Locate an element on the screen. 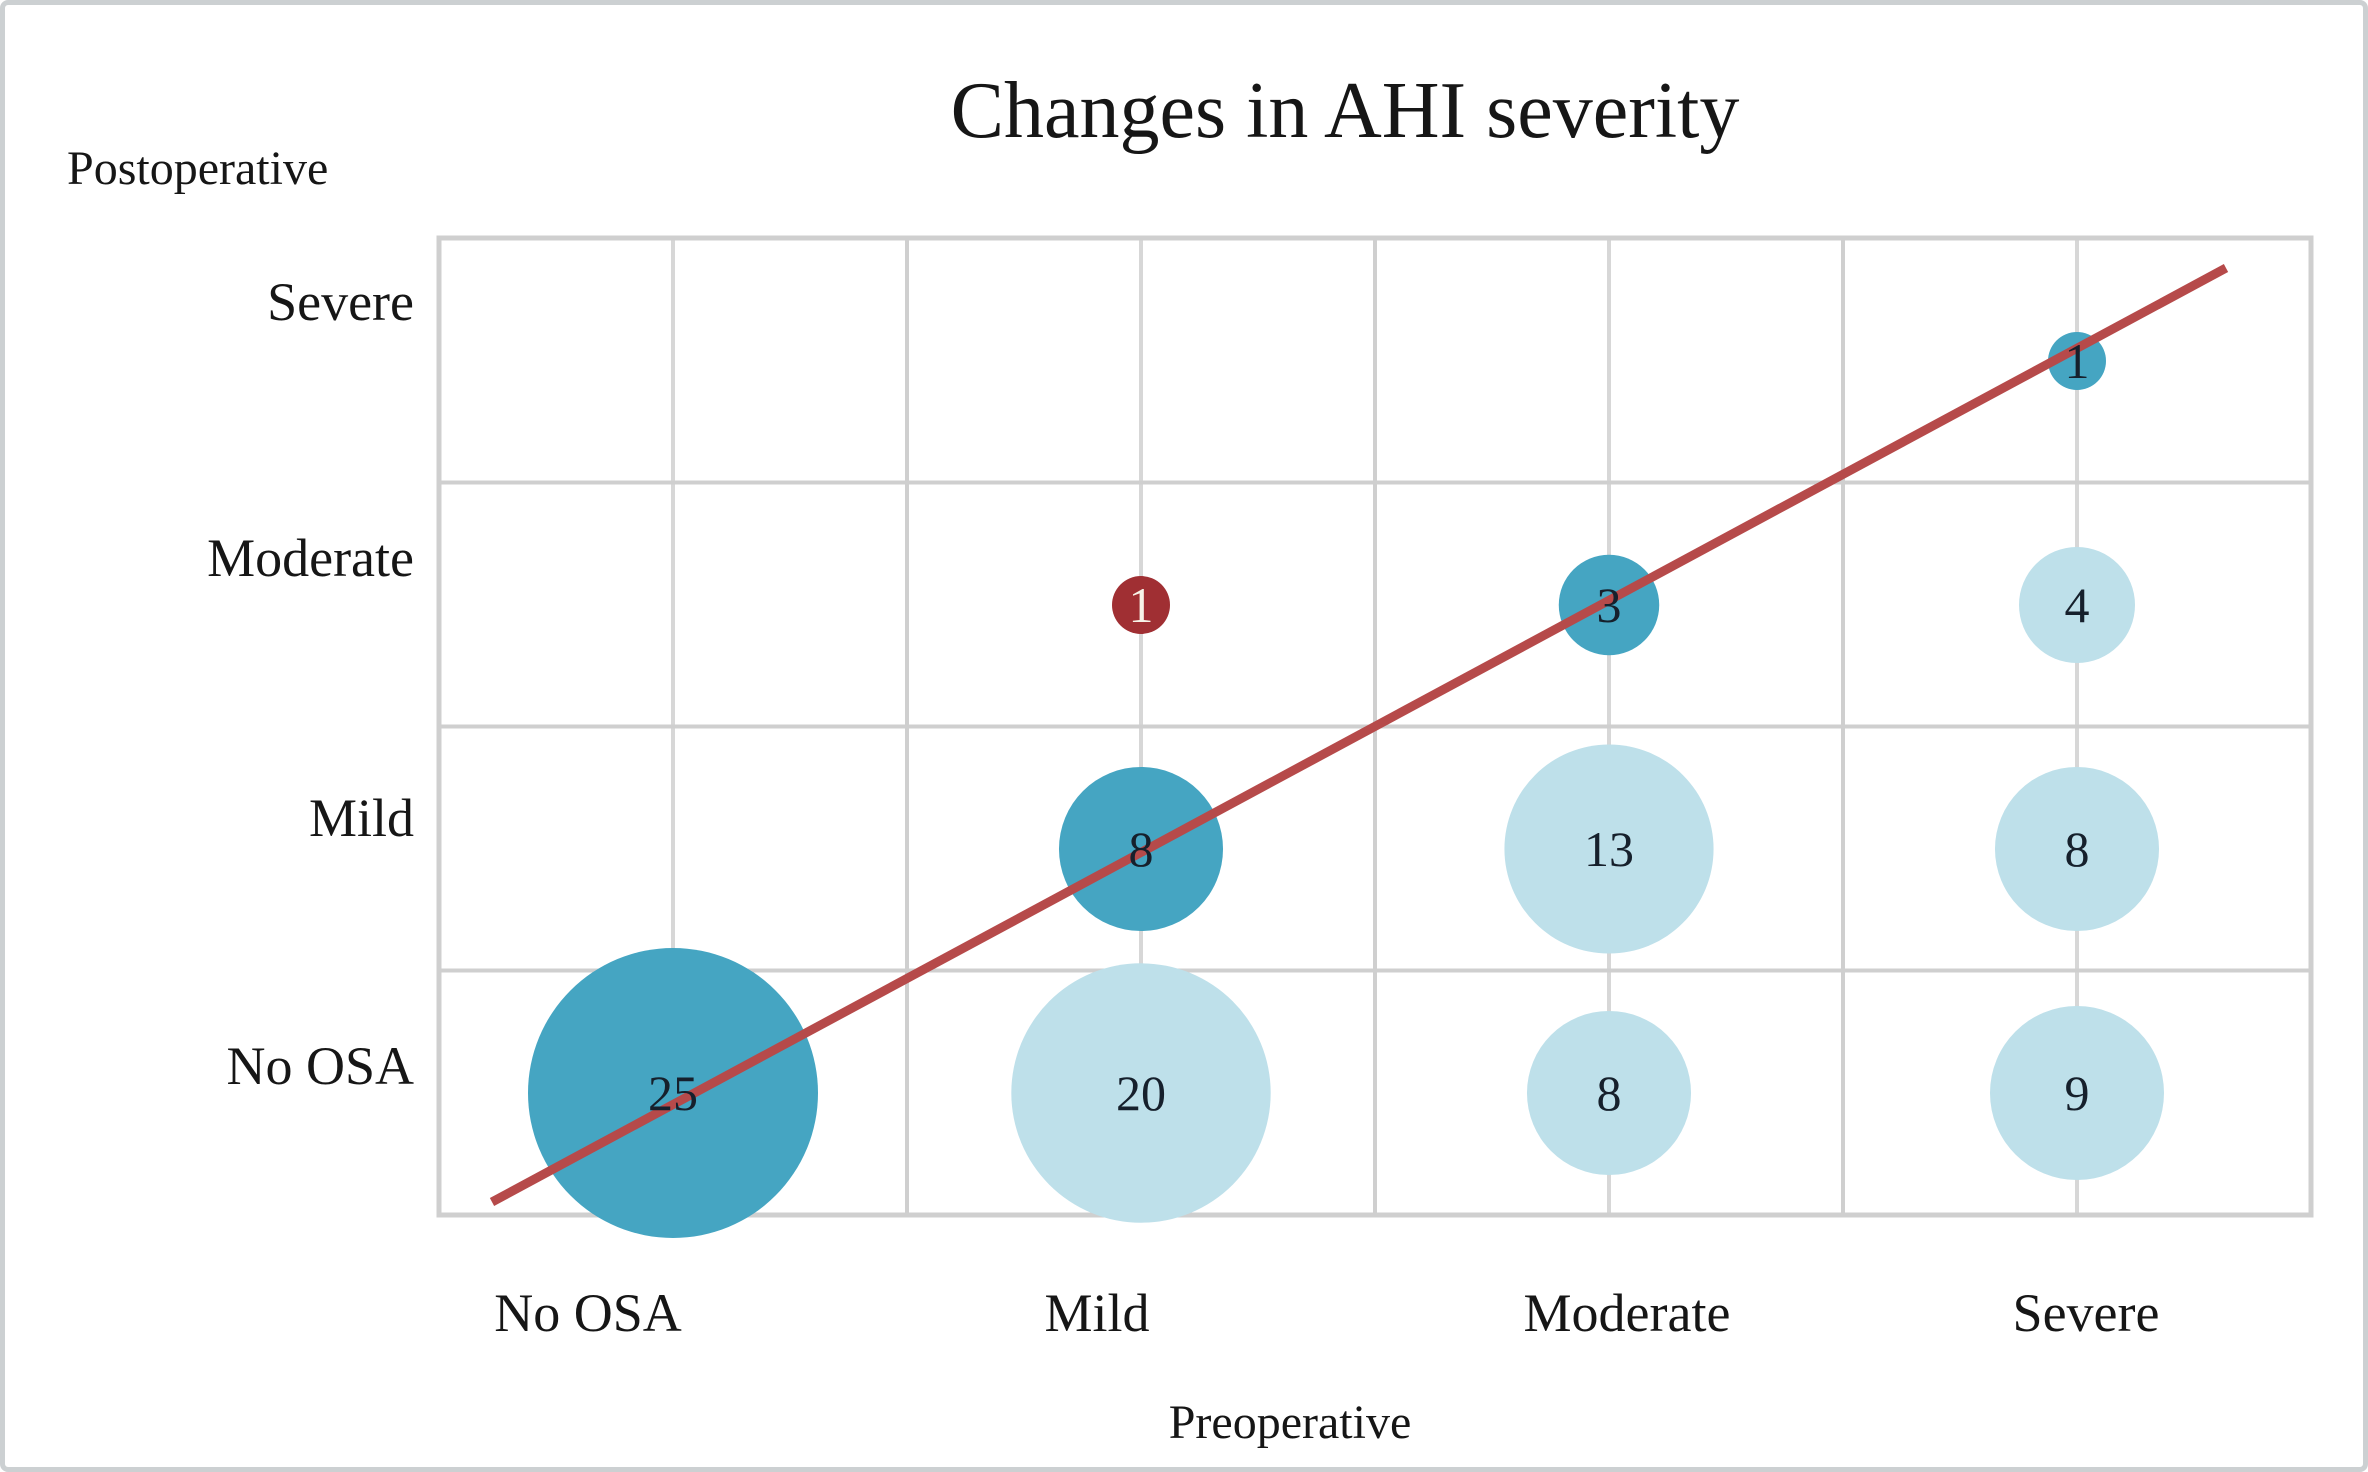  bubble-value-label: 4 is located at coordinates (2077, 605).